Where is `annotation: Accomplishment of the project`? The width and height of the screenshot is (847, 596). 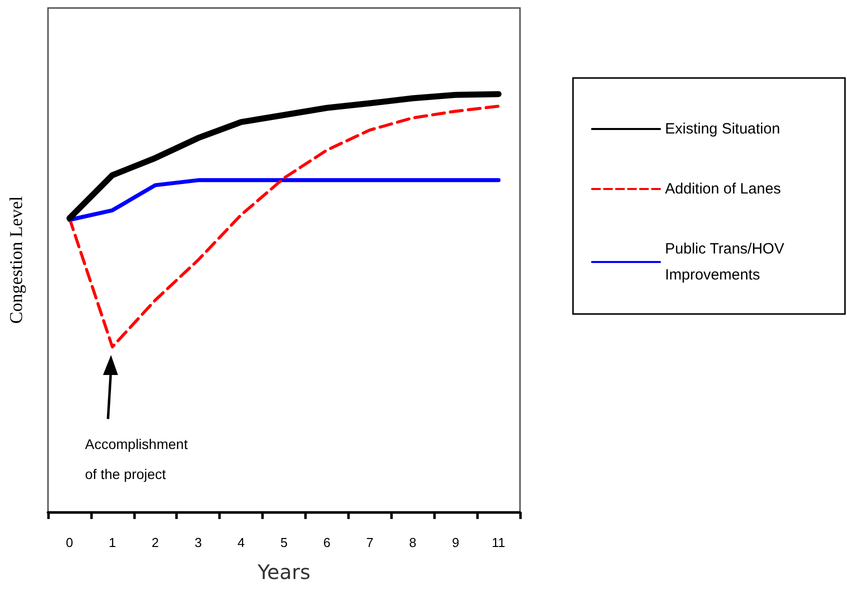
annotation: Accomplishment of the project is located at coordinates (136, 459).